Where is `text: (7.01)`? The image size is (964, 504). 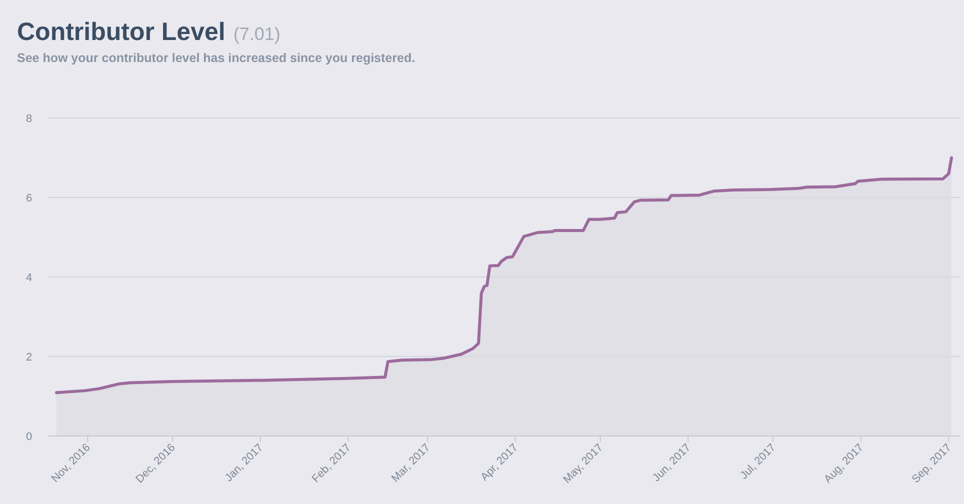 text: (7.01) is located at coordinates (256, 34).